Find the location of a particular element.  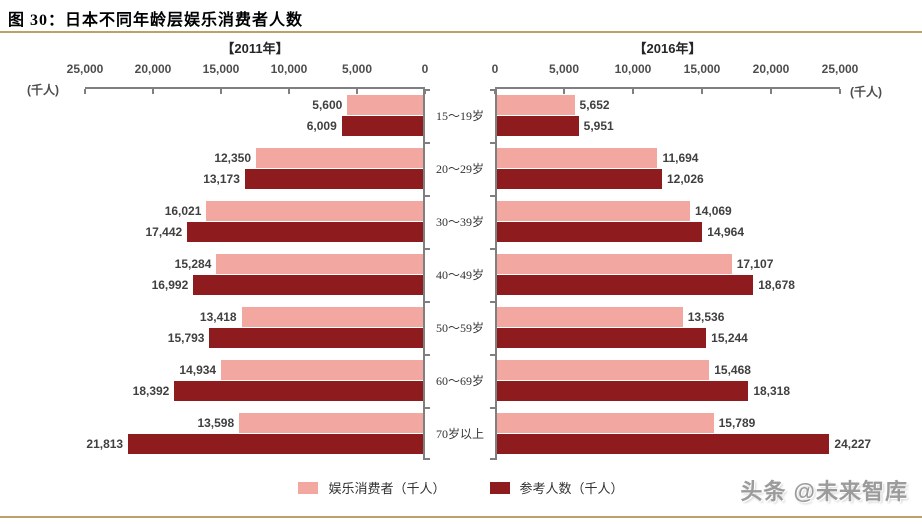

bar-value-label: 5,652 is located at coordinates (594, 105).